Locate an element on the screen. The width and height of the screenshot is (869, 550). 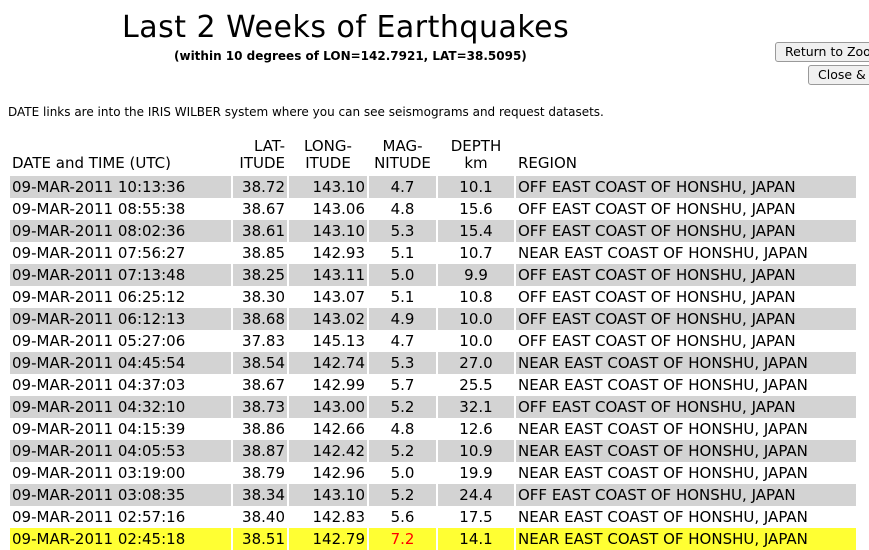
header-depth: DEPTH km is located at coordinates (476, 154).